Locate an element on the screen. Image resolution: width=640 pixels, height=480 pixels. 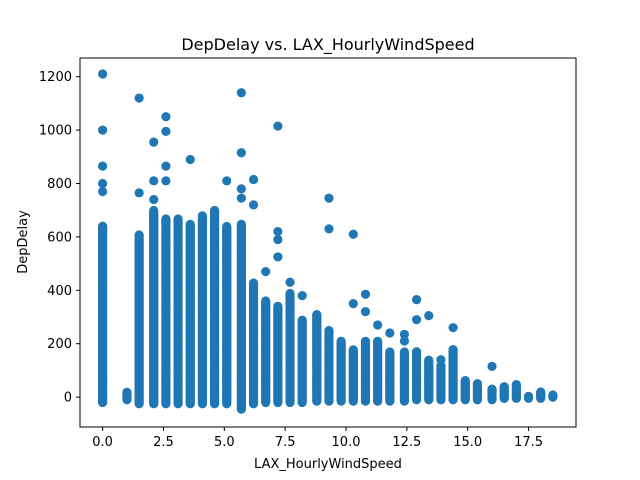
x-tick-label: 10.0 is located at coordinates (346, 442).